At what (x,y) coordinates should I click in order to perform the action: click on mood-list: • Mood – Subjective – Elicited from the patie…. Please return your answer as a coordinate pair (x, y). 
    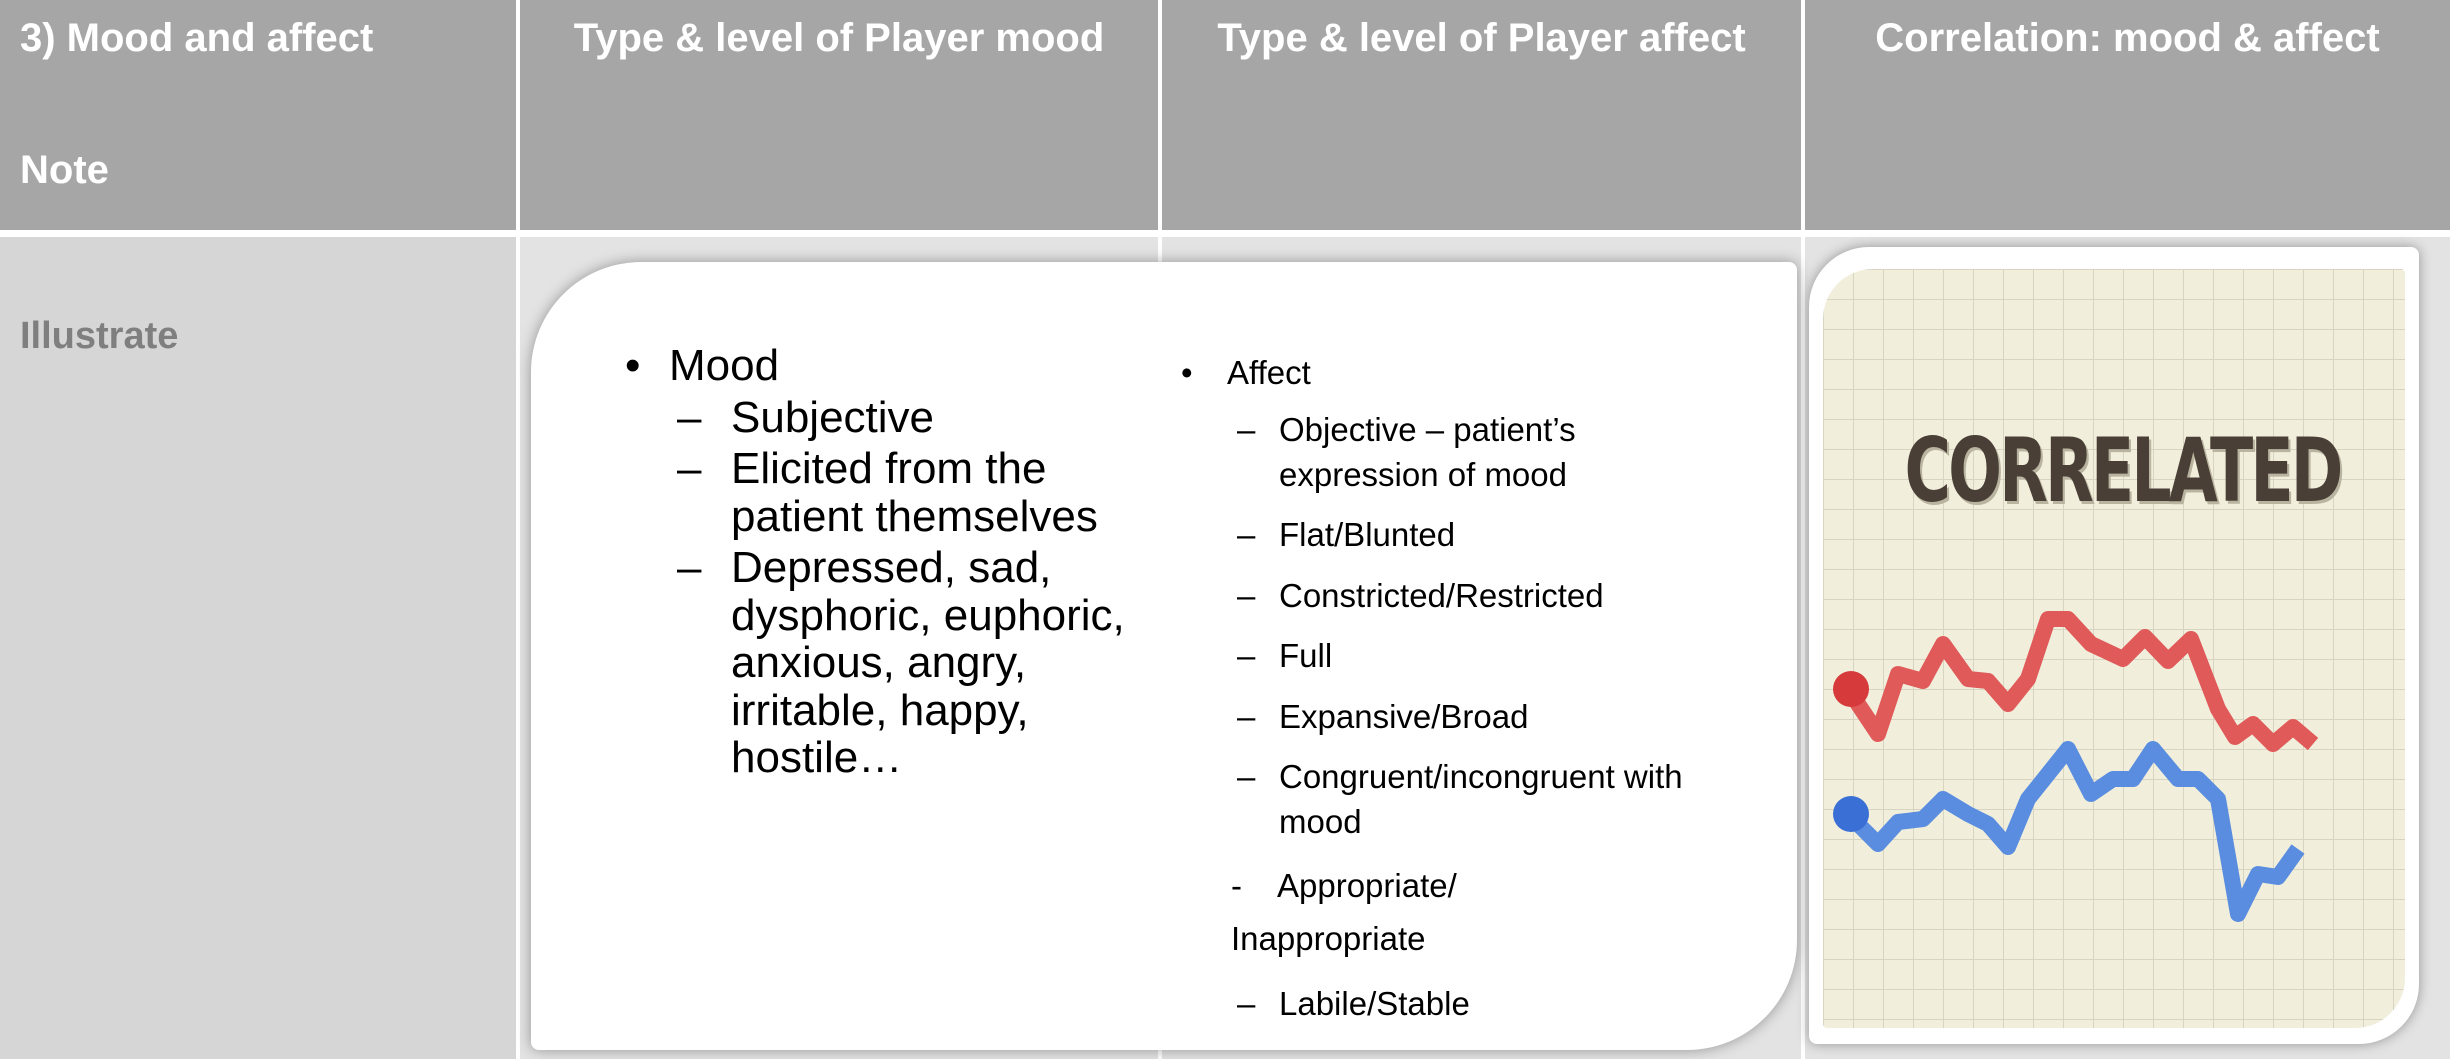
    Looking at the image, I should click on (905, 562).